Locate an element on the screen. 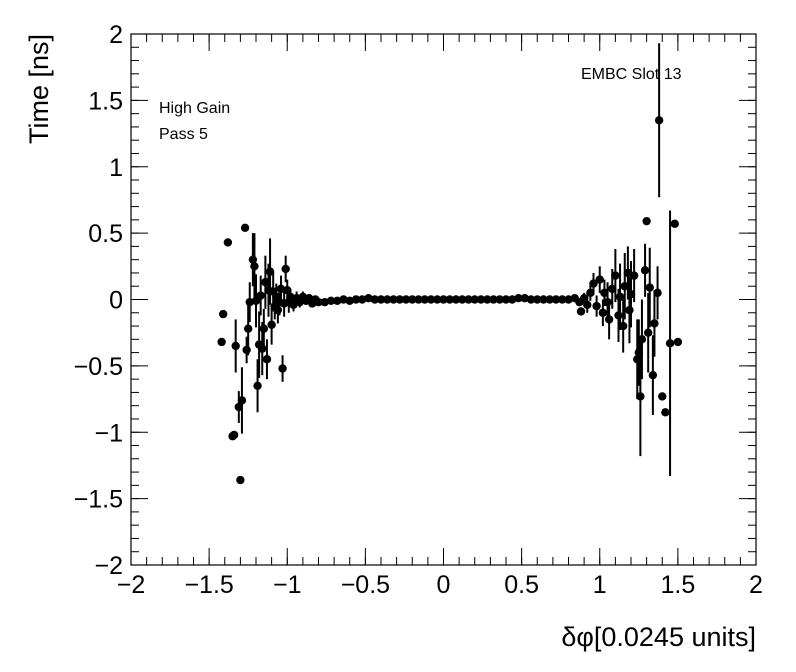  y-tick-label: 0.5 is located at coordinates (105, 234).